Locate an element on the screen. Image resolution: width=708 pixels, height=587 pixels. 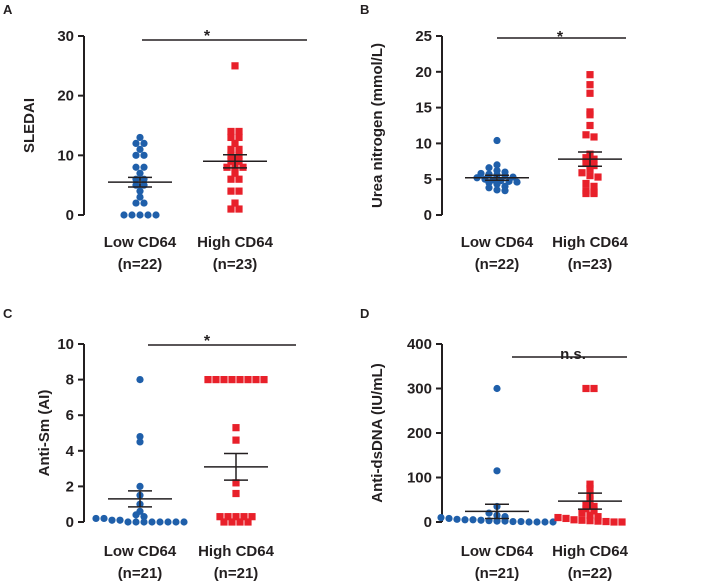
y-tick-label: 4 is located at coordinates (70, 451).